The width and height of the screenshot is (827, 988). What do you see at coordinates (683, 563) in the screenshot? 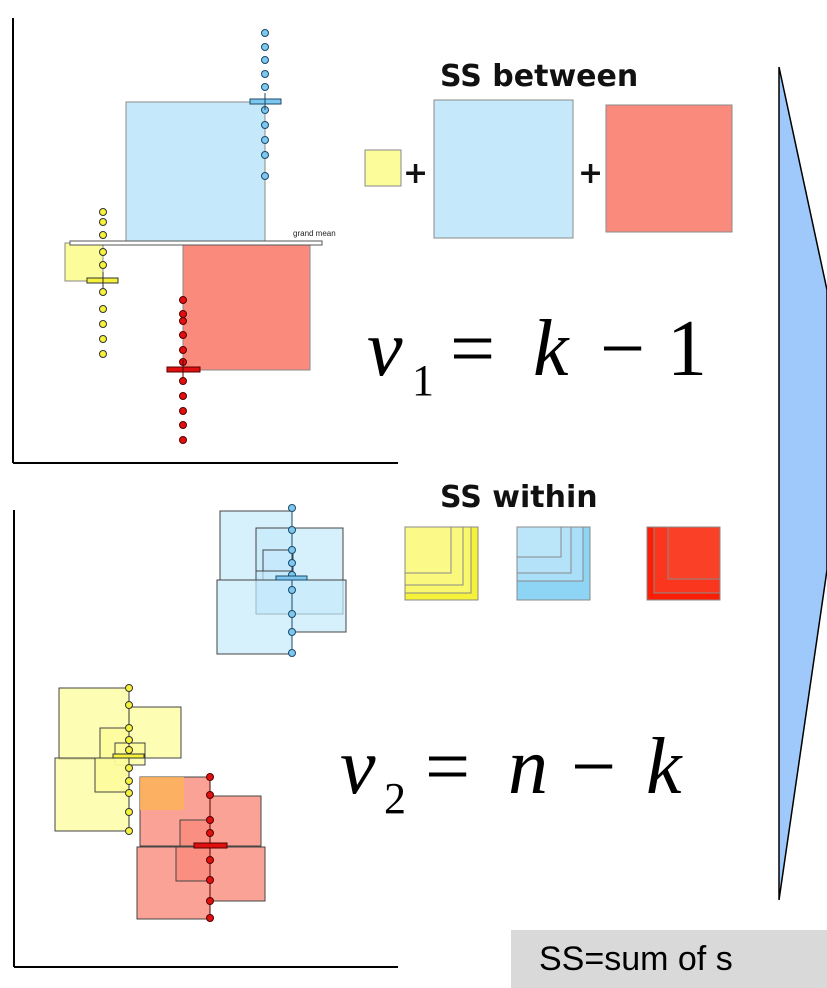
I see `within-summary-red` at bounding box center [683, 563].